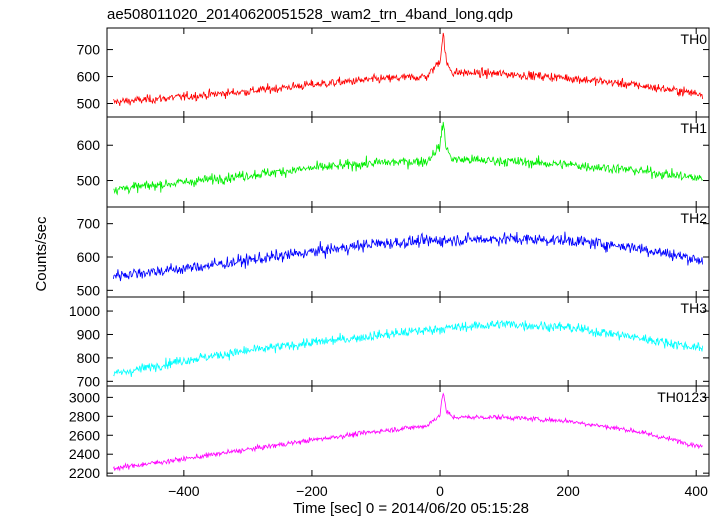  What do you see at coordinates (411, 508) in the screenshot?
I see `x-axis-label: Time [sec] 0 = 2014/06/20 05:15:28` at bounding box center [411, 508].